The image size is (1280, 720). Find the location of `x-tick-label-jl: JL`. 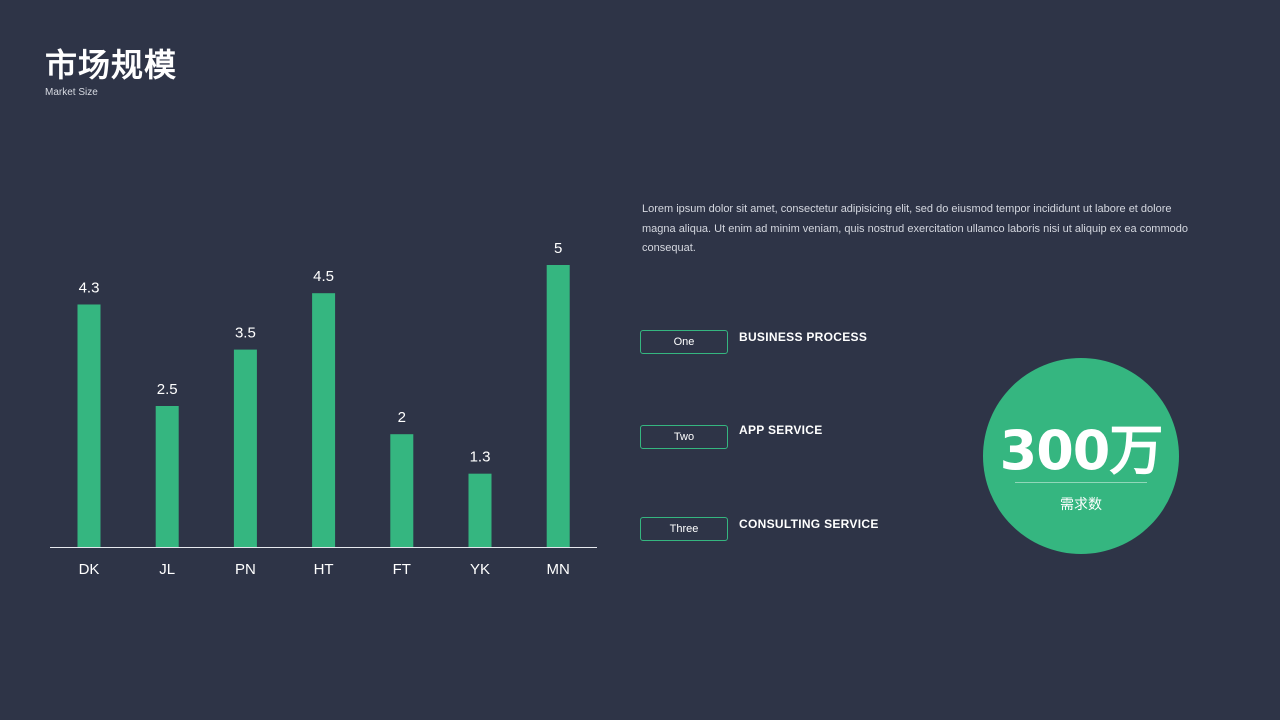

x-tick-label-jl: JL is located at coordinates (167, 569).